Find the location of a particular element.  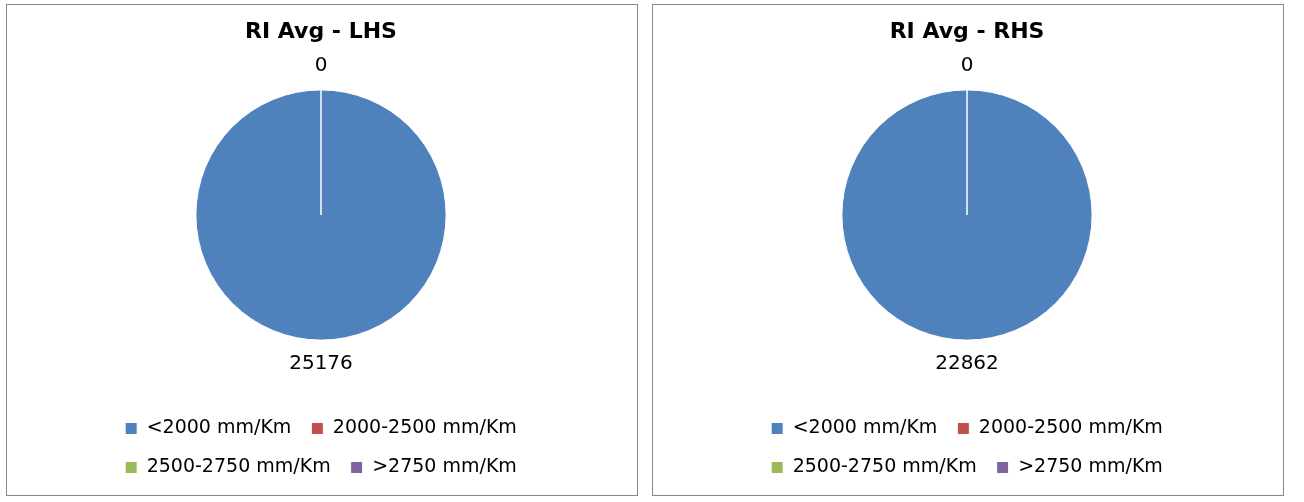

data-label: 22862 is located at coordinates (967, 362).